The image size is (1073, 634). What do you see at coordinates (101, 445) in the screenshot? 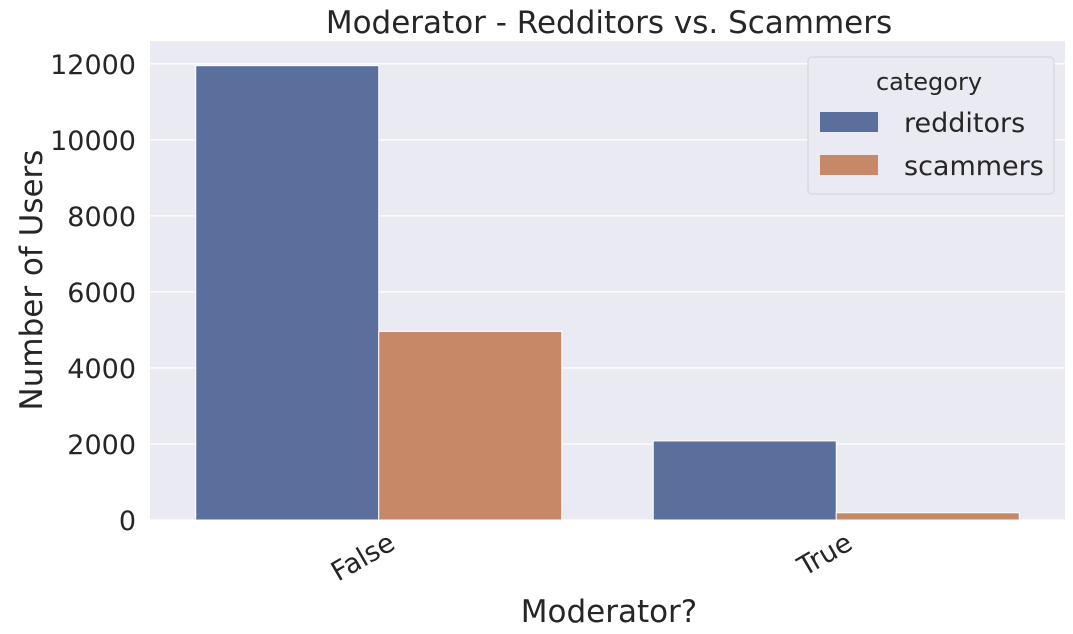
I see `y-tick-label: 2000` at bounding box center [101, 445].